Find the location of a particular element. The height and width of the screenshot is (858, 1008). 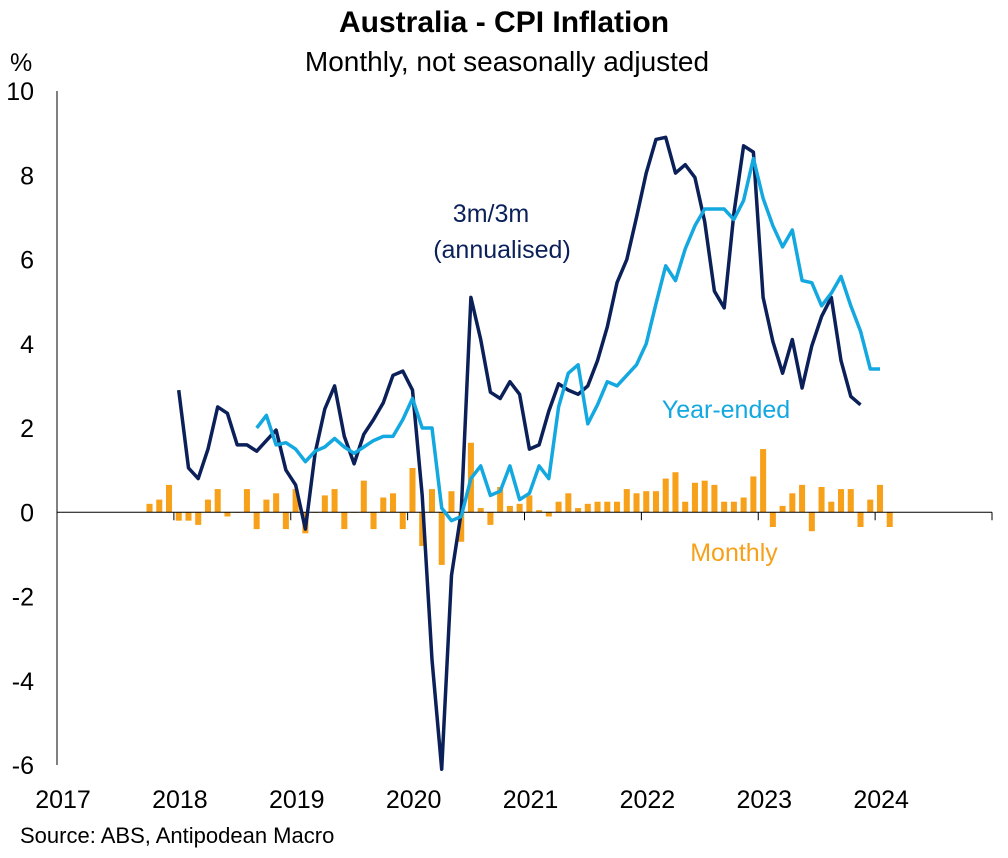

annotation-three-month-line2: (annualised) is located at coordinates (502, 250).